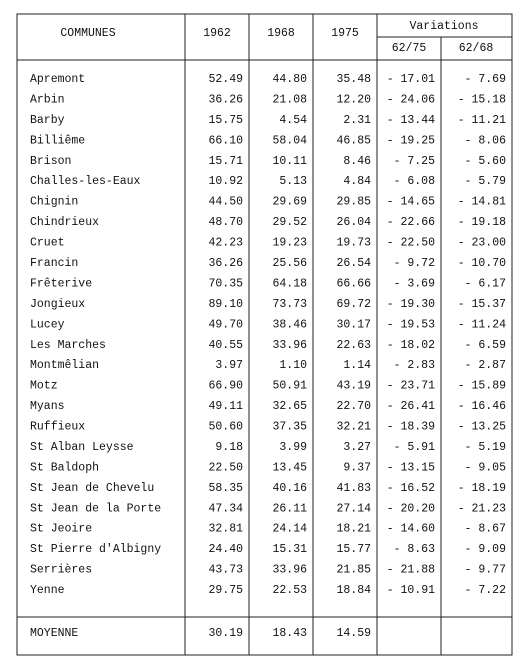 The width and height of the screenshot is (523, 665). What do you see at coordinates (47, 243) in the screenshot?
I see `commune-name: Cruet` at bounding box center [47, 243].